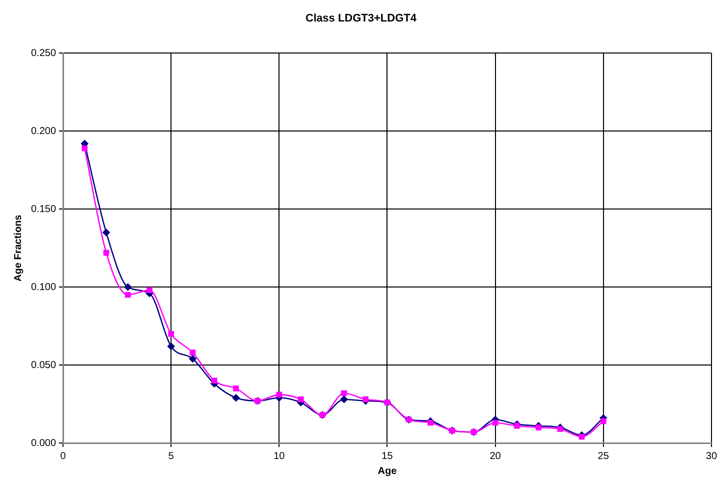 The width and height of the screenshot is (728, 485). I want to click on y-tick-label: 0.200, so click(43, 131).